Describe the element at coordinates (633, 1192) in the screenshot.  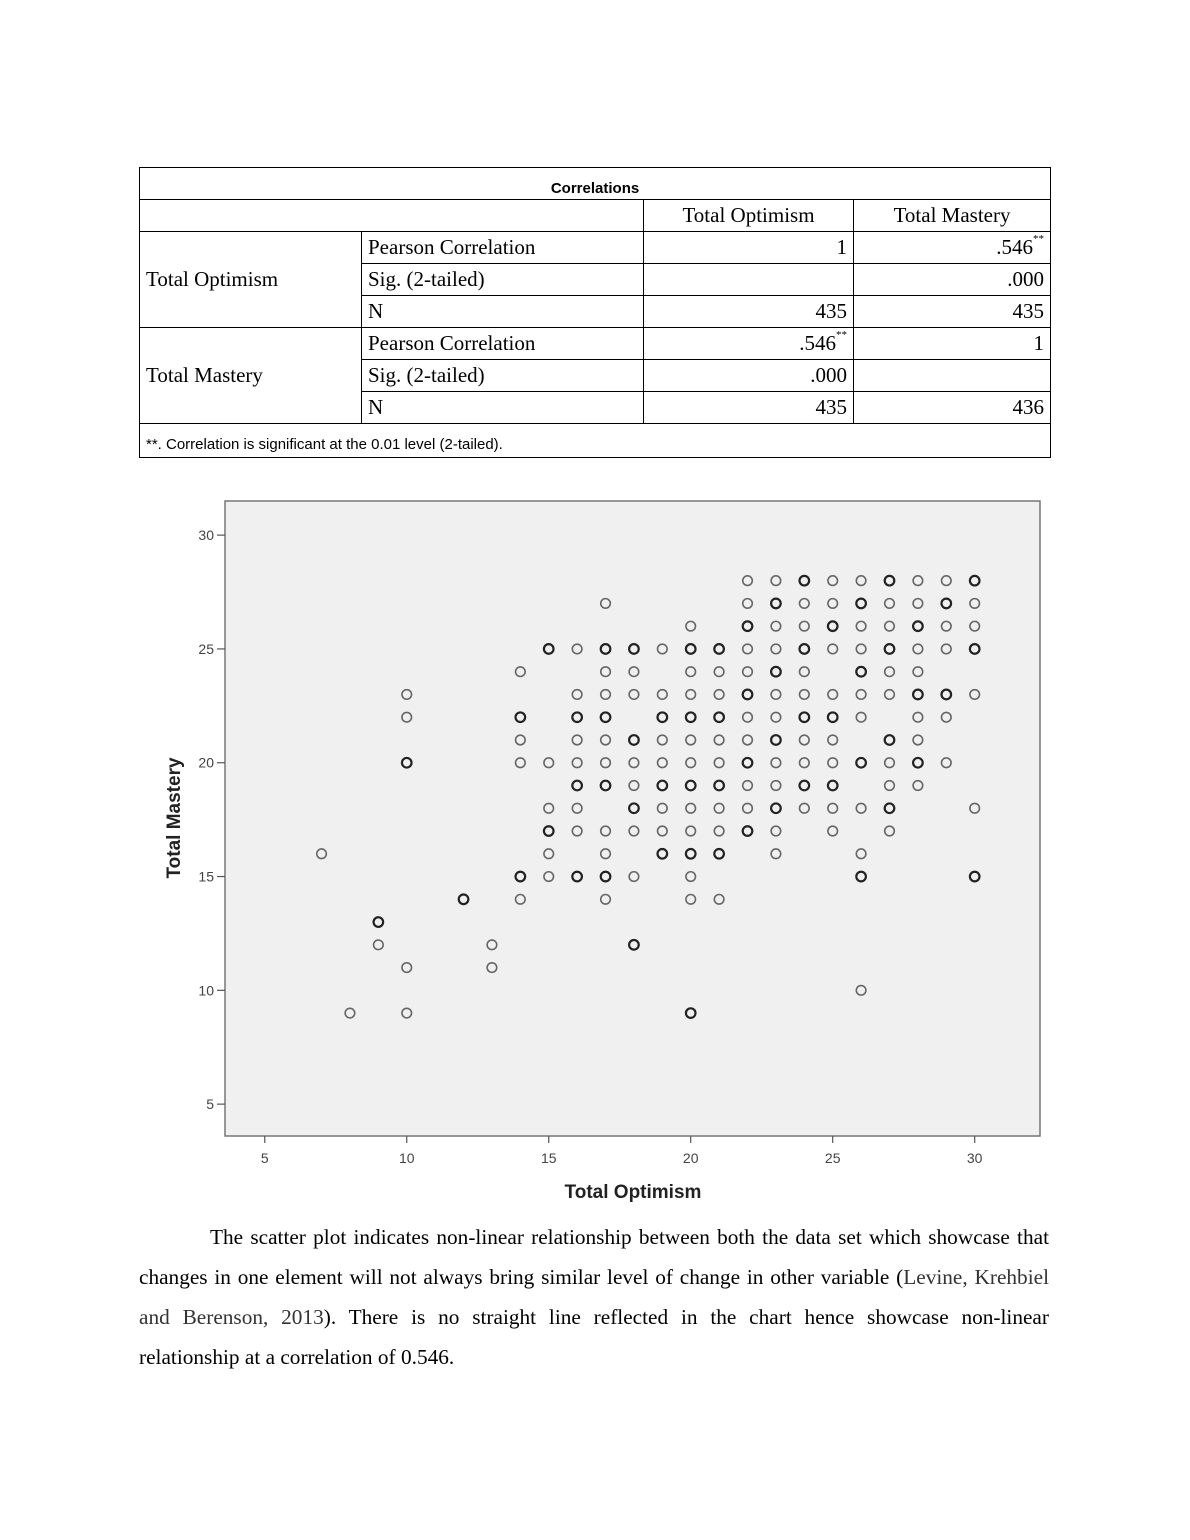
I see `x-axis-label: Total Optimism` at that location.